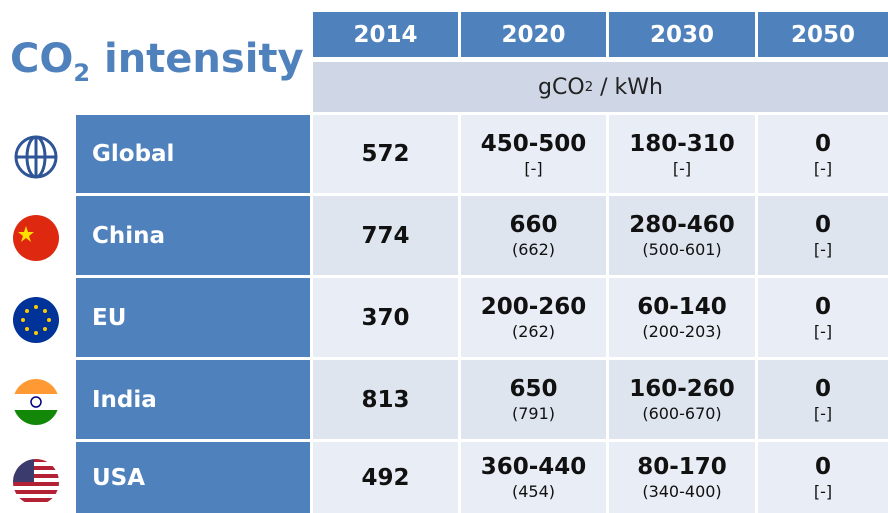  What do you see at coordinates (682, 34) in the screenshot?
I see `column-header: 2030` at bounding box center [682, 34].